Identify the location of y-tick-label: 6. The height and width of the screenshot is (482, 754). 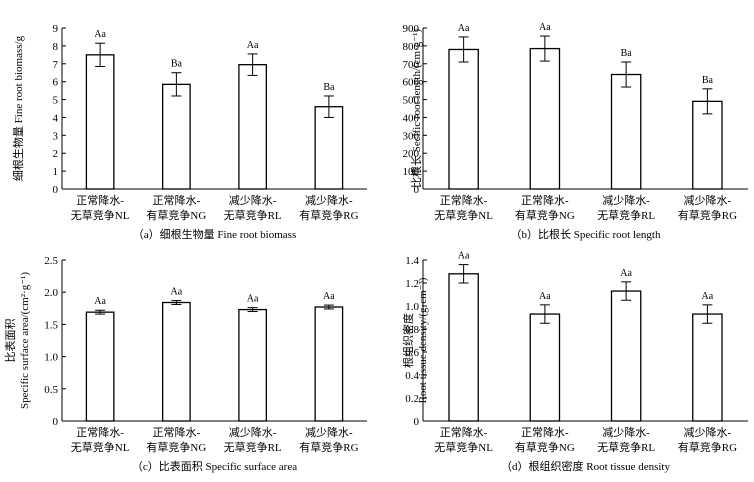
(56, 83).